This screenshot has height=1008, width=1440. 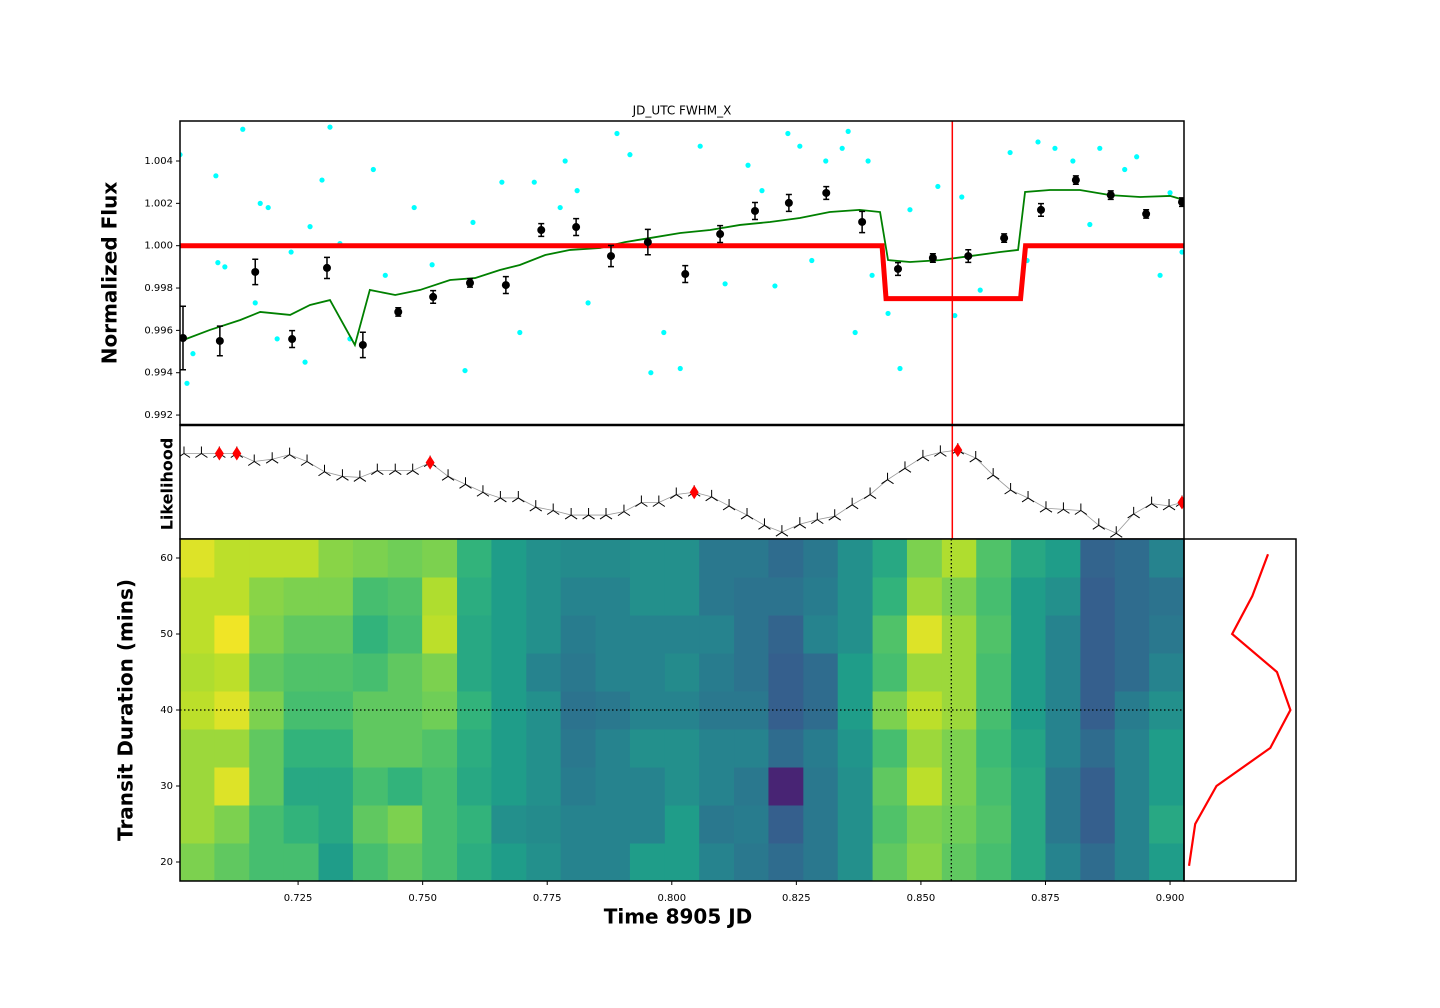 I want to click on y-axis-label: Likelihood, so click(x=167, y=484).